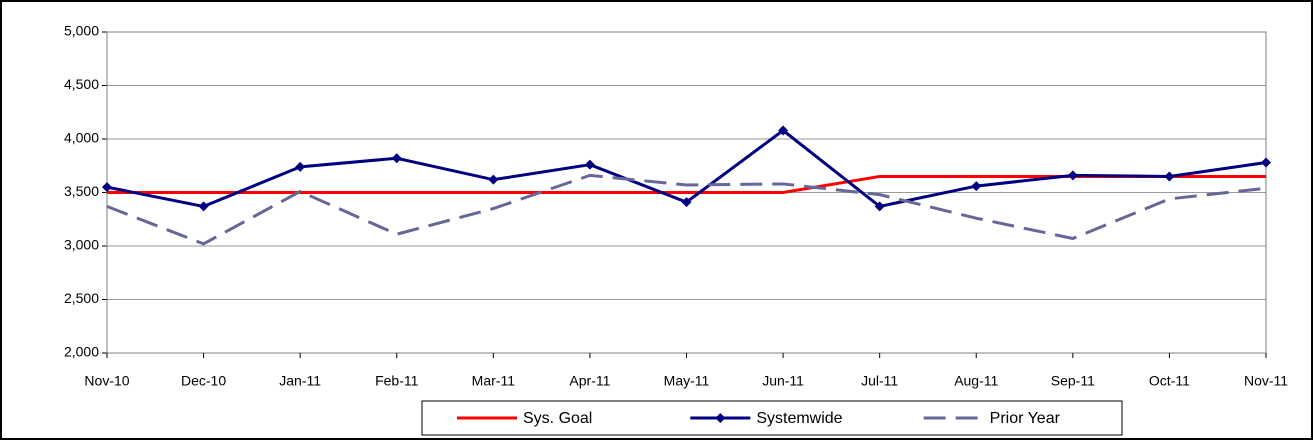 The image size is (1313, 445). What do you see at coordinates (686, 209) in the screenshot?
I see `series-line` at bounding box center [686, 209].